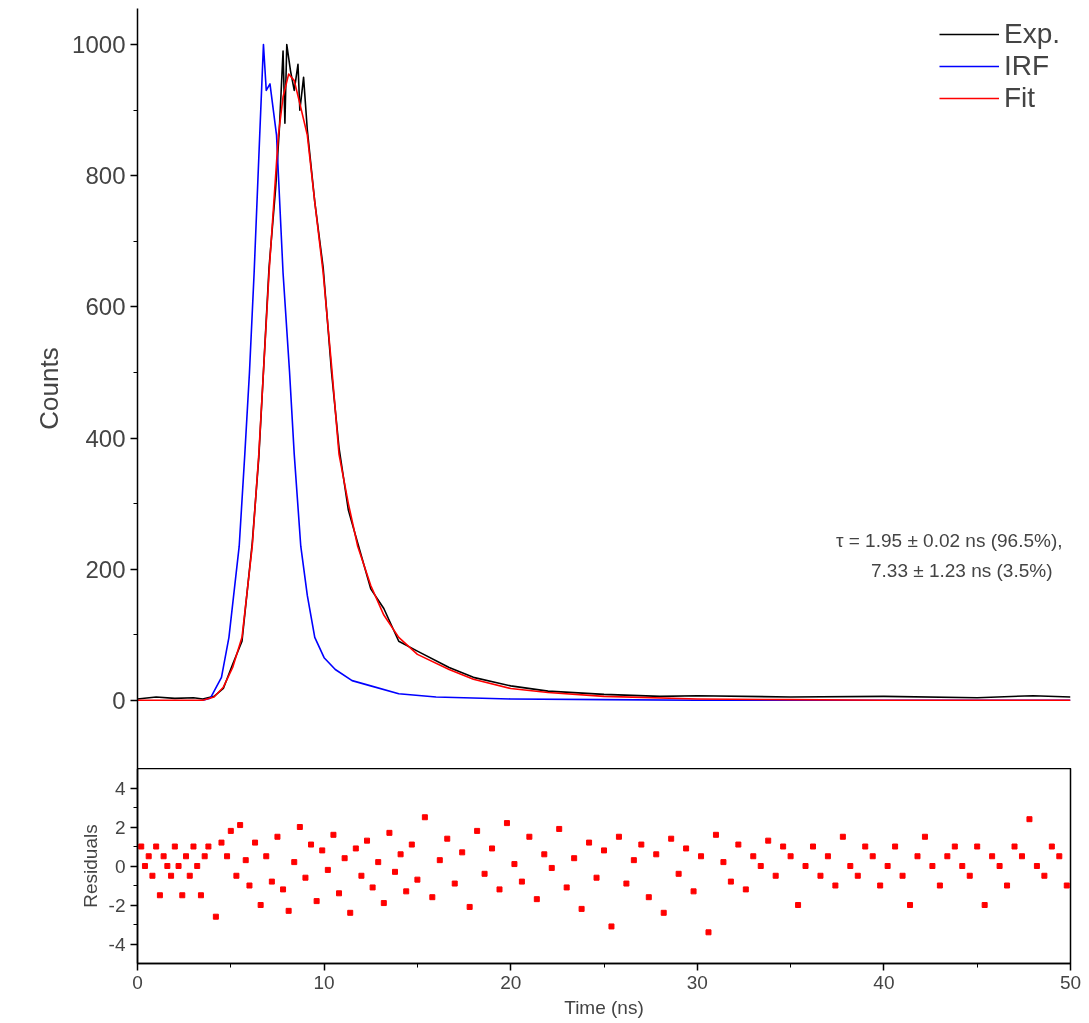 This screenshot has width=1089, height=1023. Describe the element at coordinates (511, 982) in the screenshot. I see `x-tick-label: 20` at that location.